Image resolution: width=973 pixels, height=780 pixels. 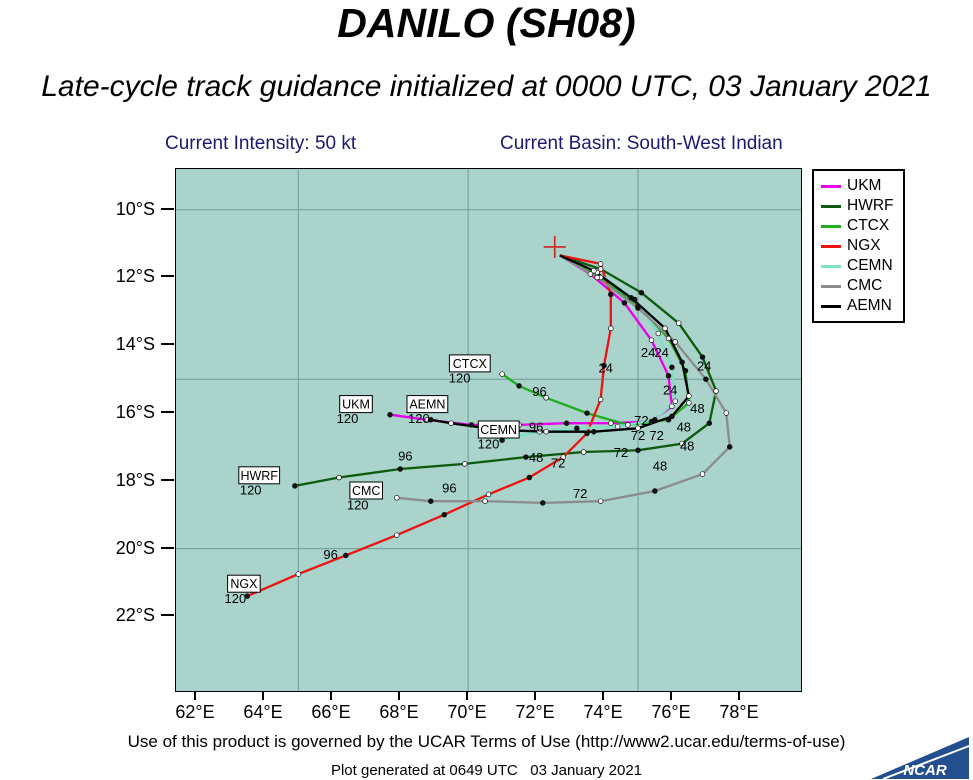 I want to click on ncar-logo-graphic: NCAR, so click(x=920, y=758).